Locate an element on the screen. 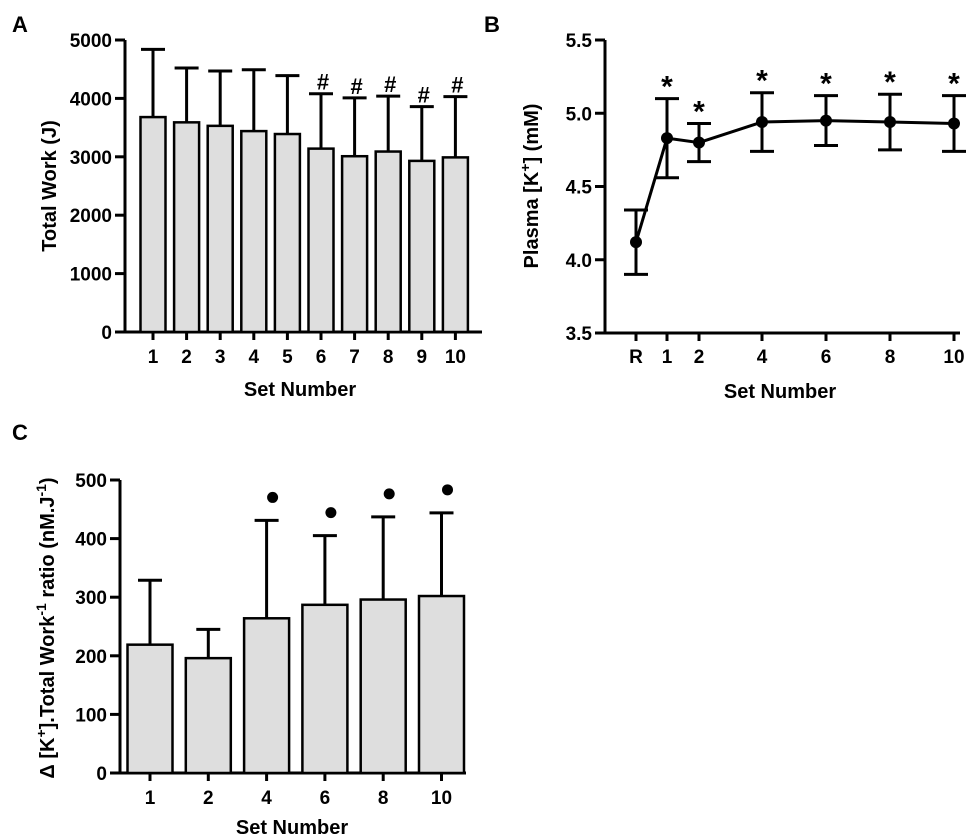 The image size is (970, 836). x-tick-label-c: 6 is located at coordinates (325, 798).